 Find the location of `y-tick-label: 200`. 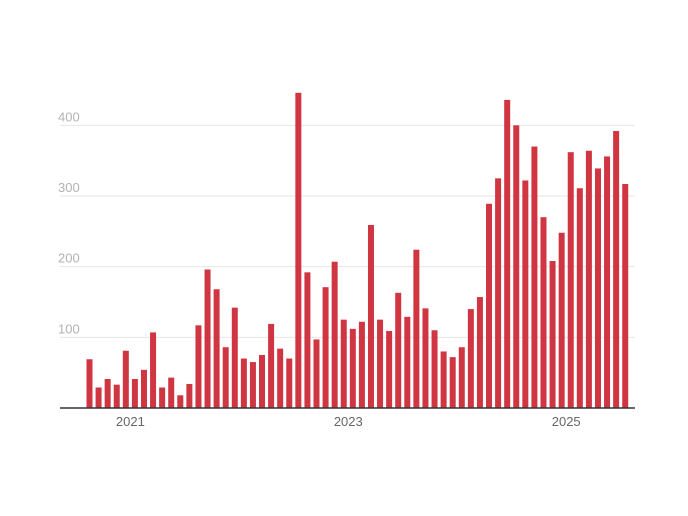

y-tick-label: 200 is located at coordinates (69, 258).